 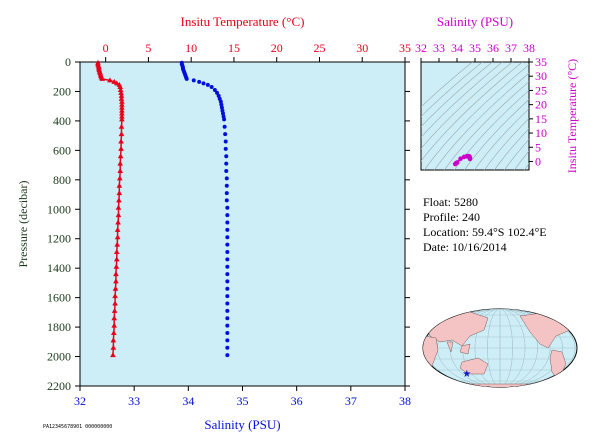 What do you see at coordinates (405, 401) in the screenshot?
I see `salinity-tick-label: 38` at bounding box center [405, 401].